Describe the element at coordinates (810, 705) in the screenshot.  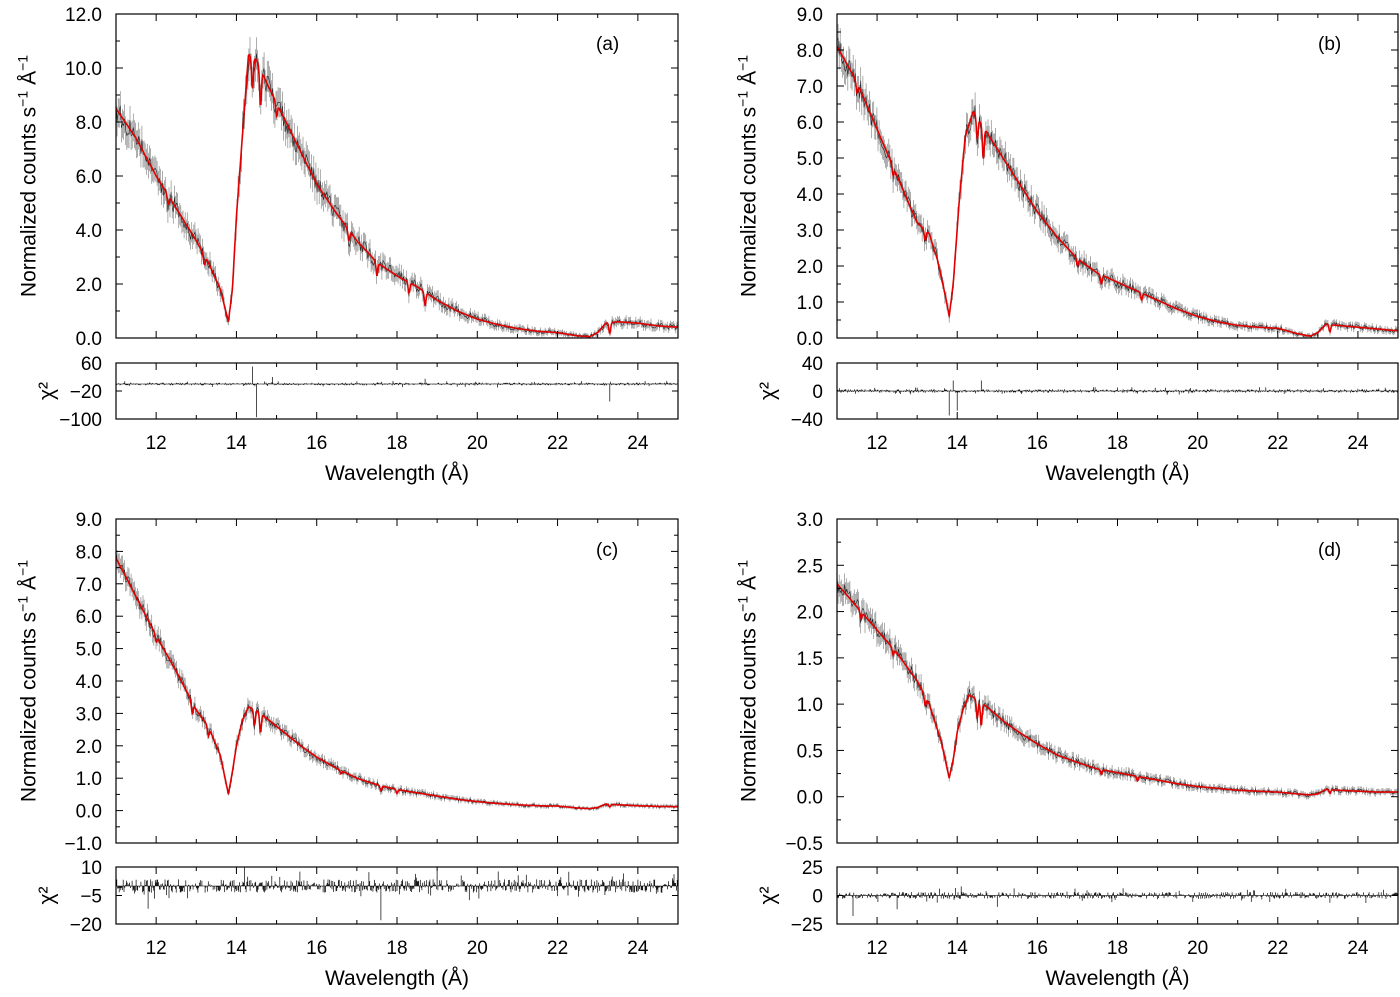
I see `y-tick-label: 1.0` at that location.